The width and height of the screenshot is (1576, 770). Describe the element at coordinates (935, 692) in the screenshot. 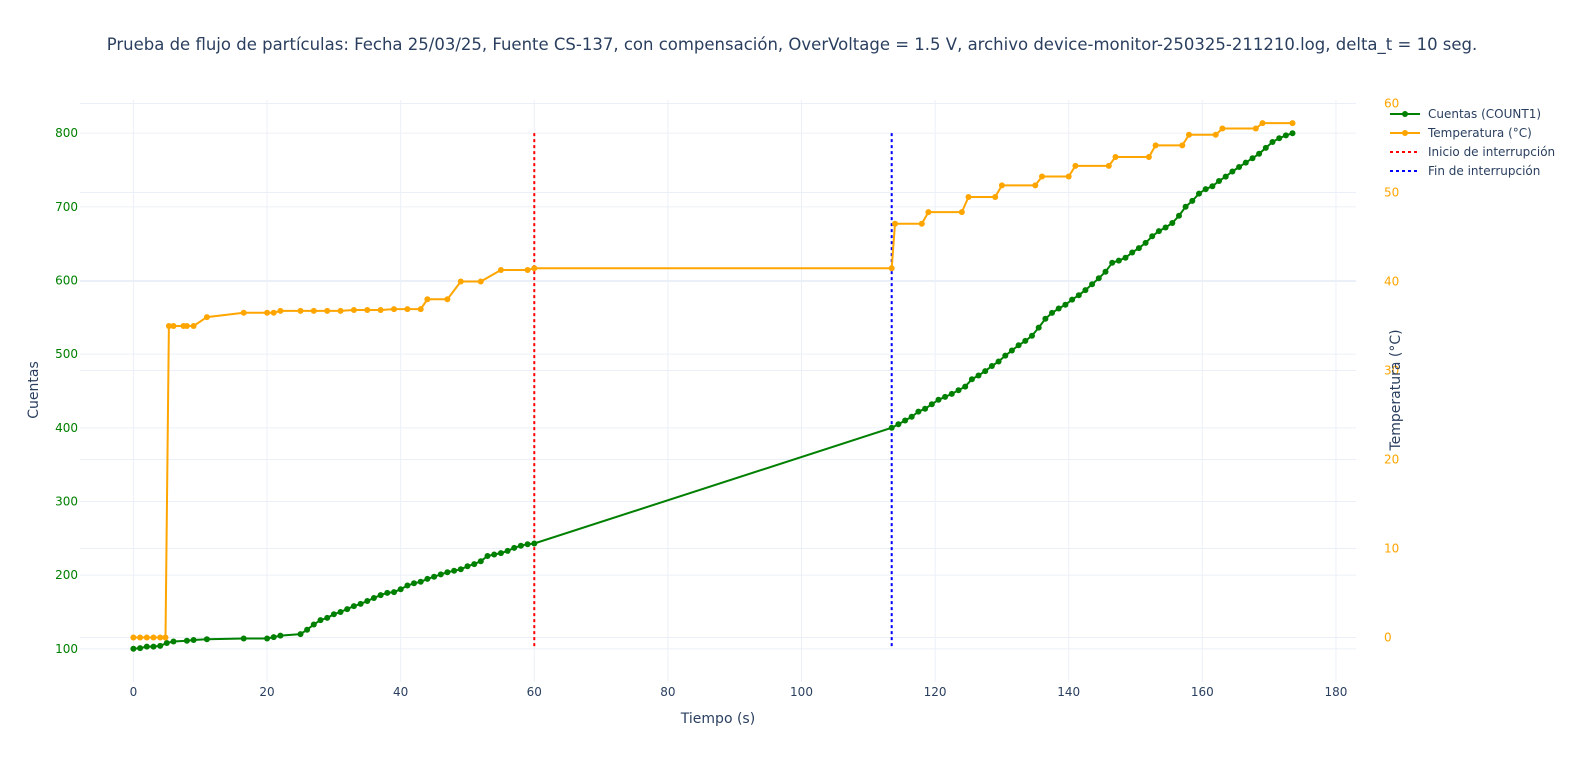

I see `x-tick-label: 120` at that location.